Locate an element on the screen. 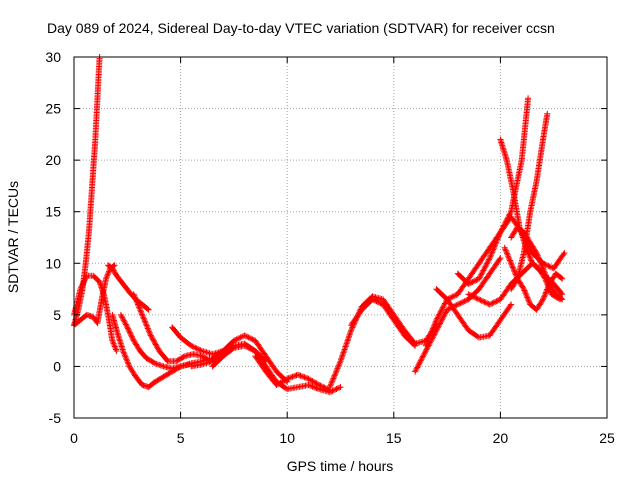 The width and height of the screenshot is (640, 480). y-tick-label: 5 is located at coordinates (57, 315).